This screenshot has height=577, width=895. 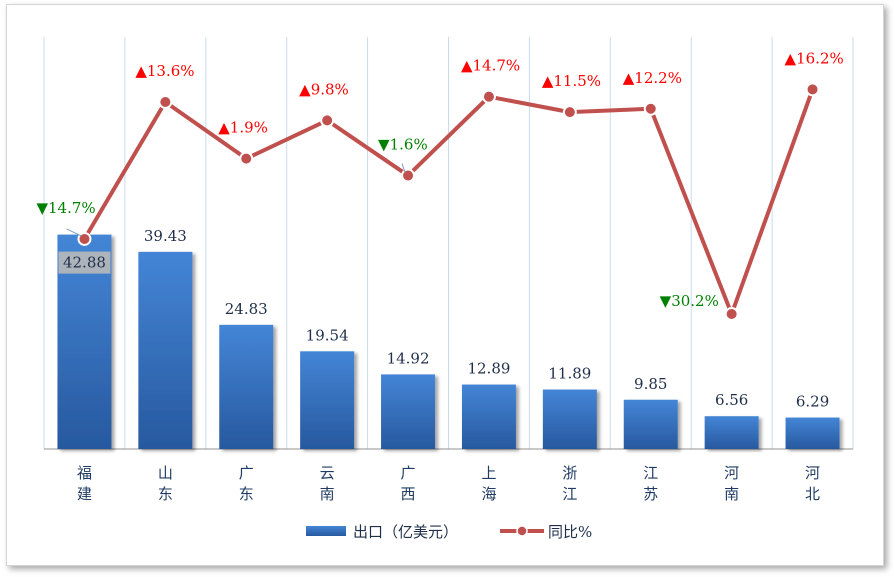 I want to click on bar-value-label: 39.43, so click(x=165, y=236).